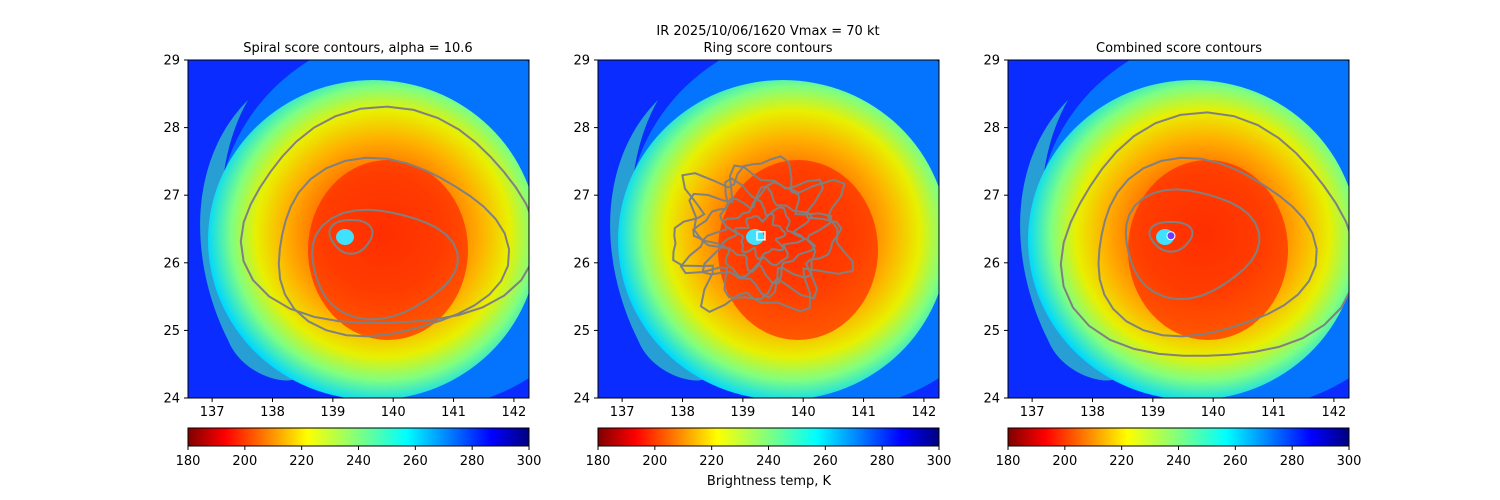 This screenshot has height=500, width=1500. What do you see at coordinates (453, 412) in the screenshot?
I see `panel-spiral-x-tick-label-4: 141` at bounding box center [453, 412].